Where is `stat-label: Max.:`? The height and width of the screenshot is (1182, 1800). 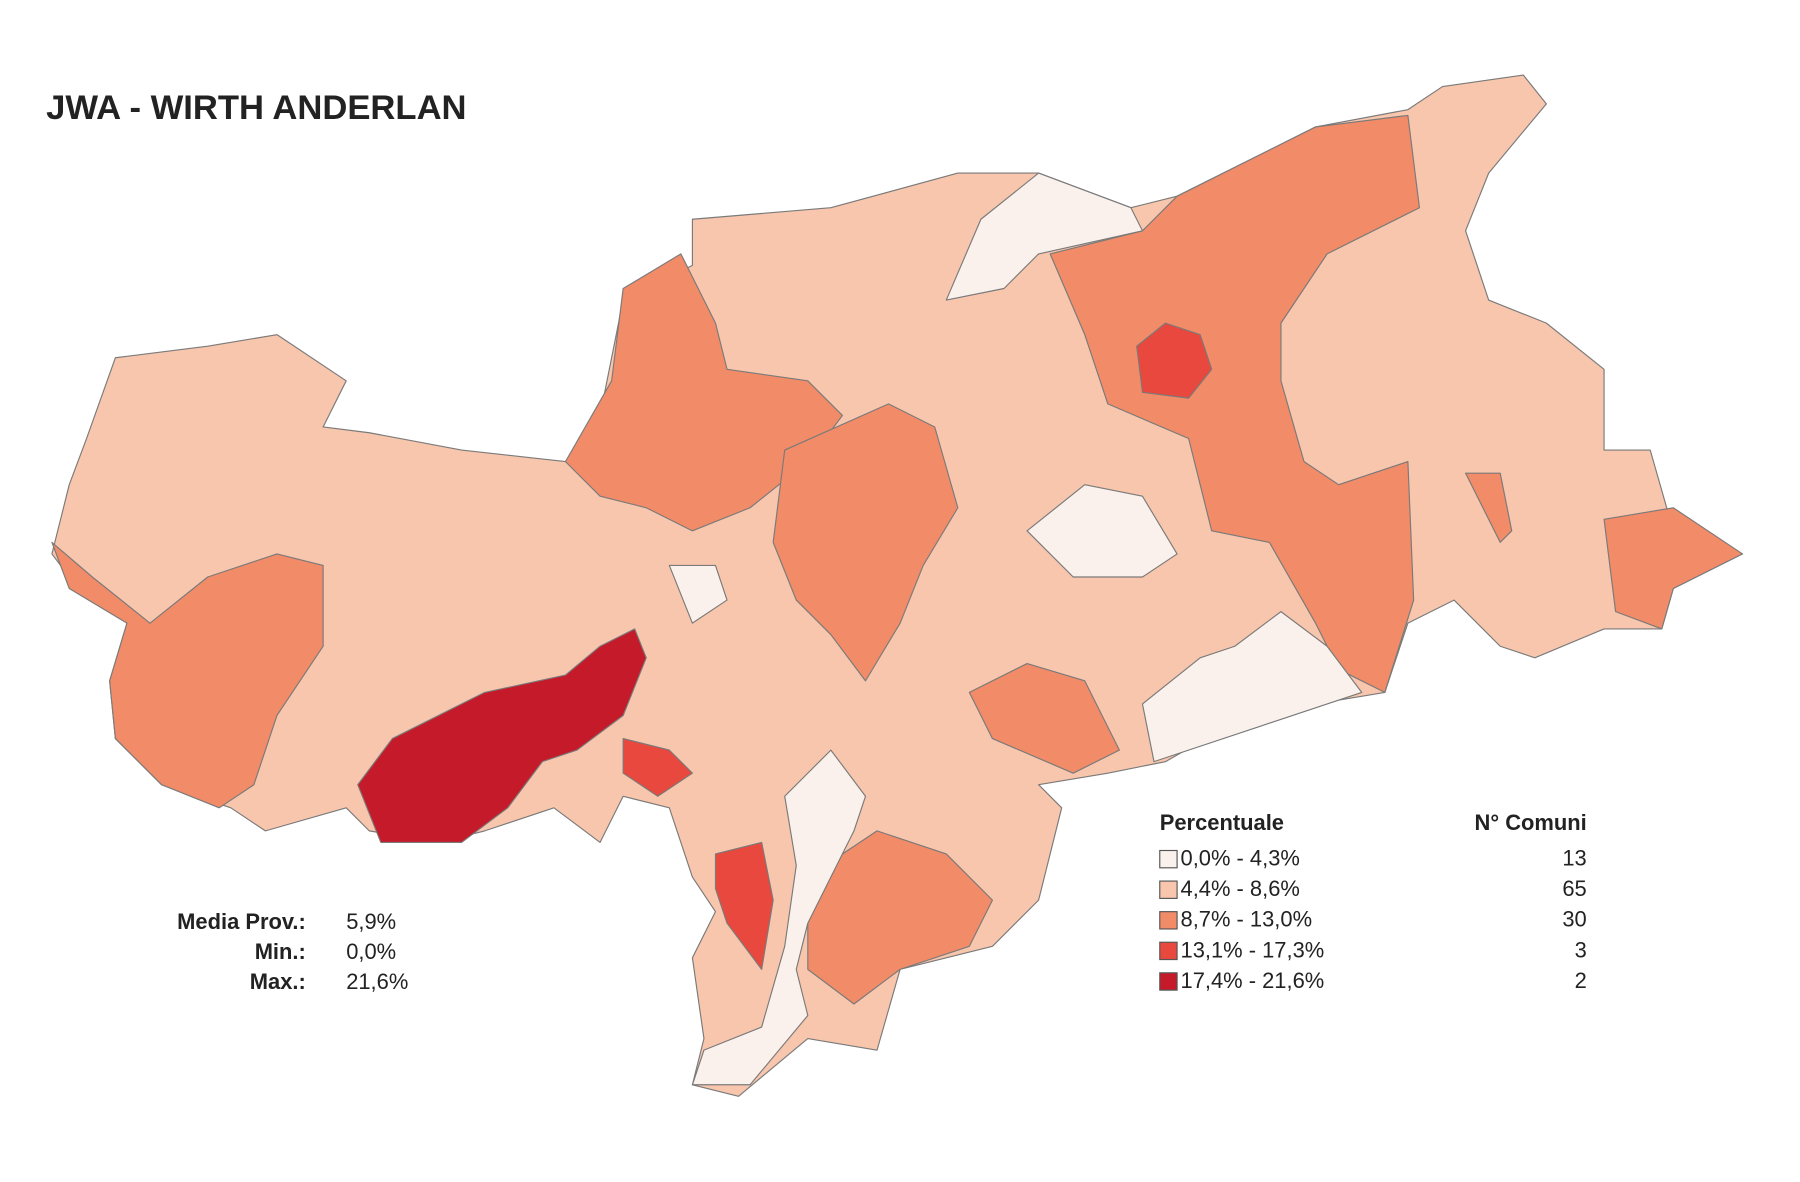 stat-label: Max.: is located at coordinates (278, 981).